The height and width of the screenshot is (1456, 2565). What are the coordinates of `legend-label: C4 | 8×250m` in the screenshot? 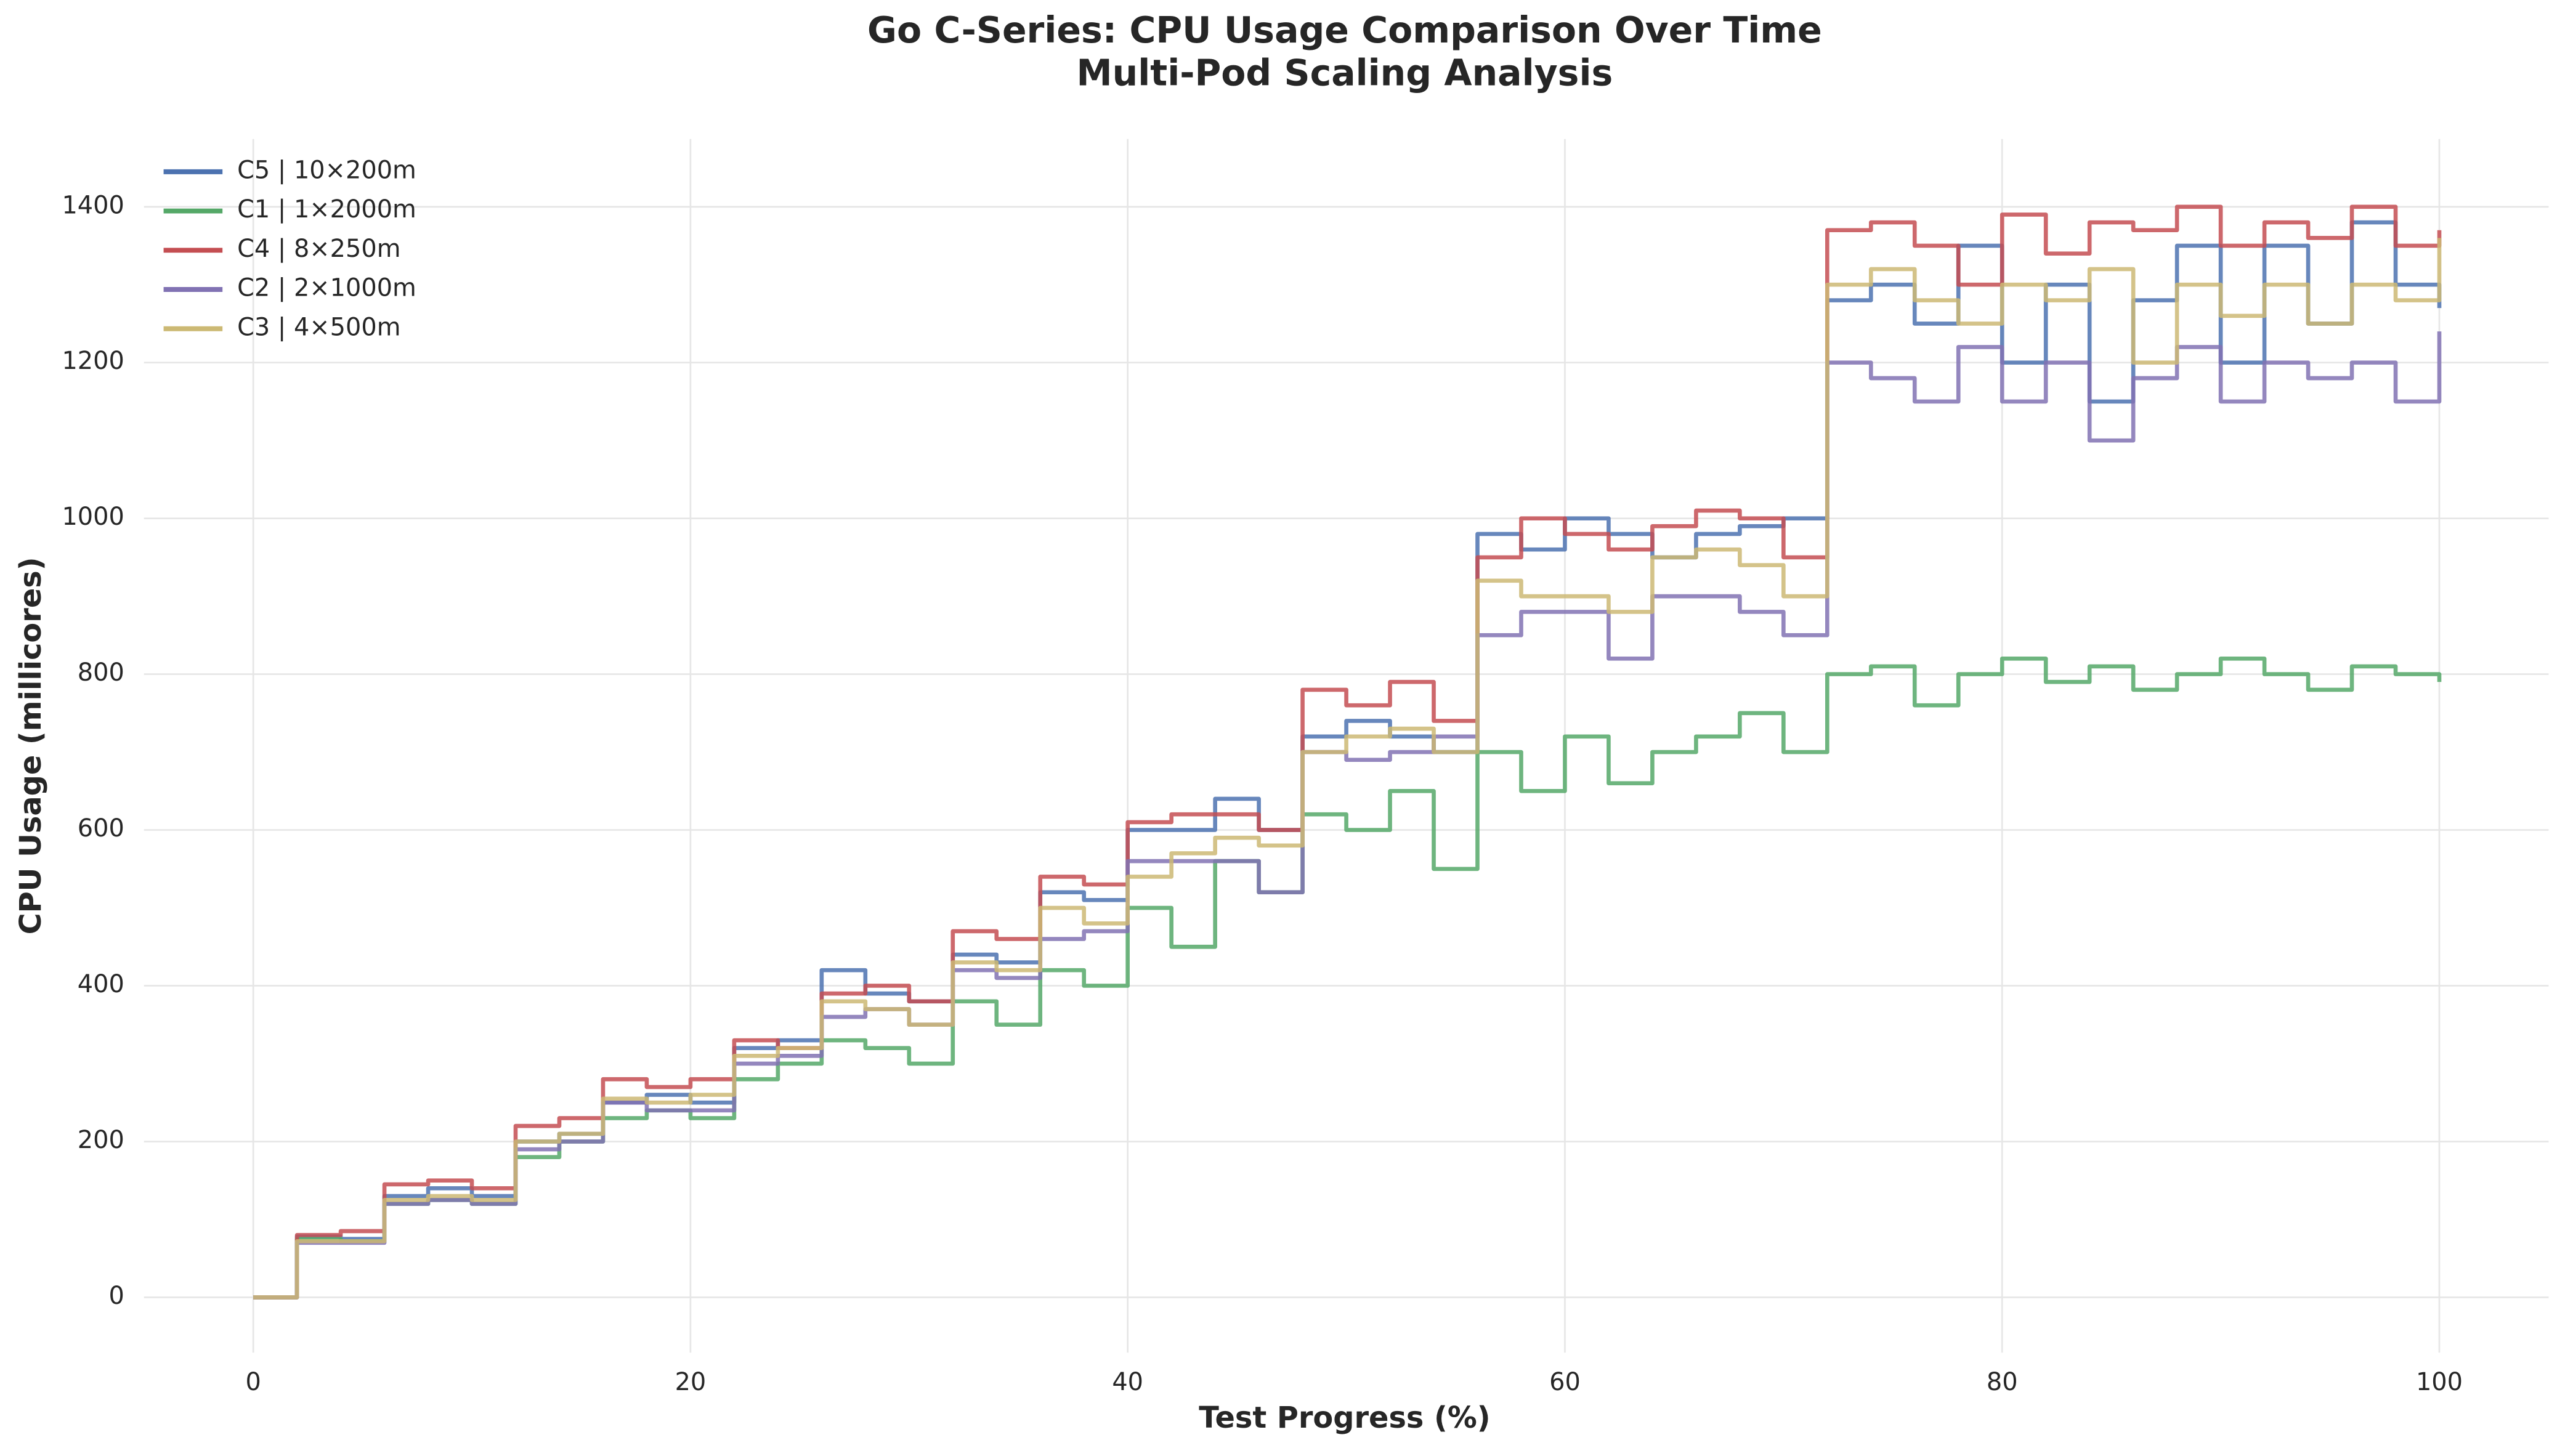 It's located at (319, 249).